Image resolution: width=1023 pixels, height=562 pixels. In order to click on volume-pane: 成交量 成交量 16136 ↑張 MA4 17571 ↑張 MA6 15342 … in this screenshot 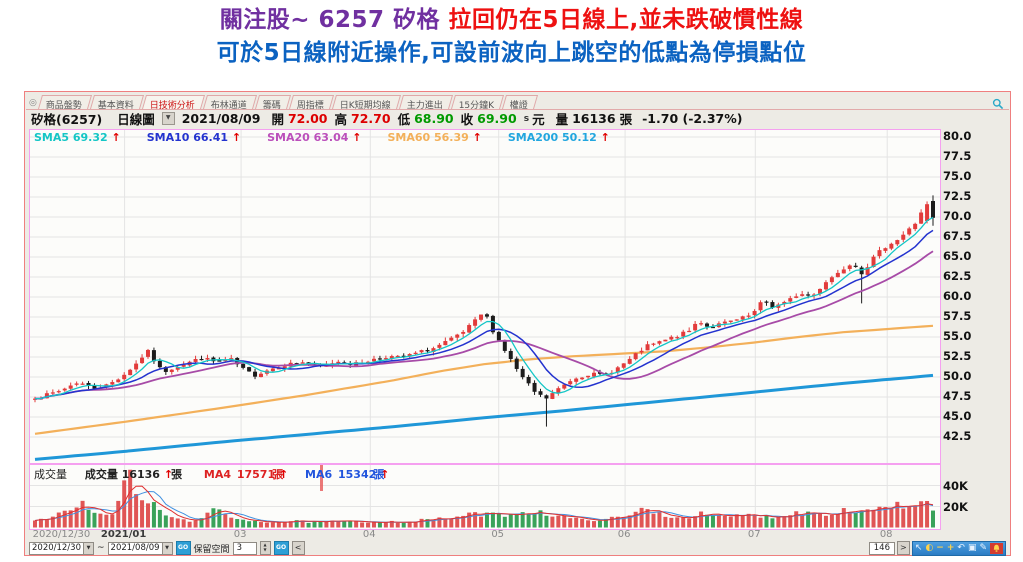, I will do `click(485, 497)`.